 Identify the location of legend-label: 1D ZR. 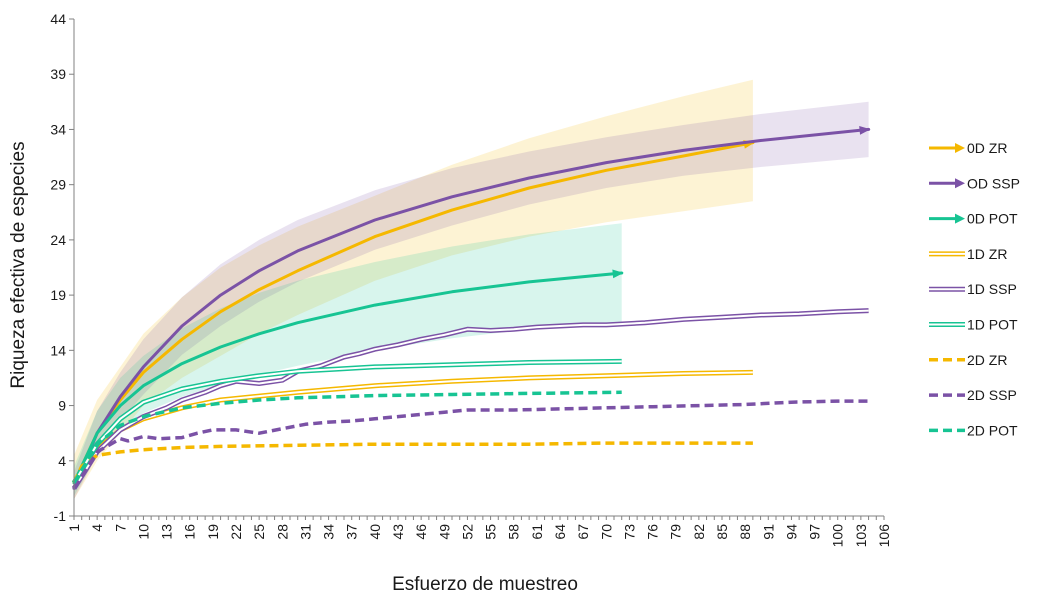
(987, 254).